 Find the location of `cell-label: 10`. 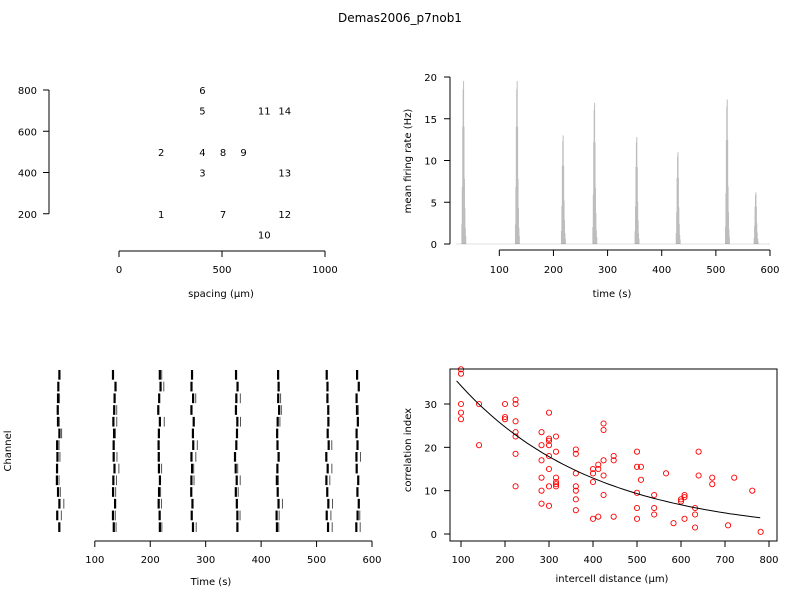

cell-label: 10 is located at coordinates (264, 235).